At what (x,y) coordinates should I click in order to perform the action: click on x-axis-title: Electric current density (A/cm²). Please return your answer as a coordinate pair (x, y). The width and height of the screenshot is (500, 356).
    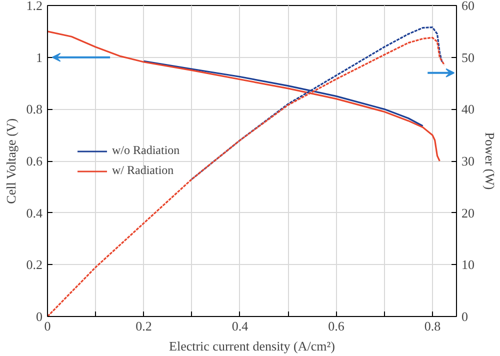
    Looking at the image, I should click on (252, 346).